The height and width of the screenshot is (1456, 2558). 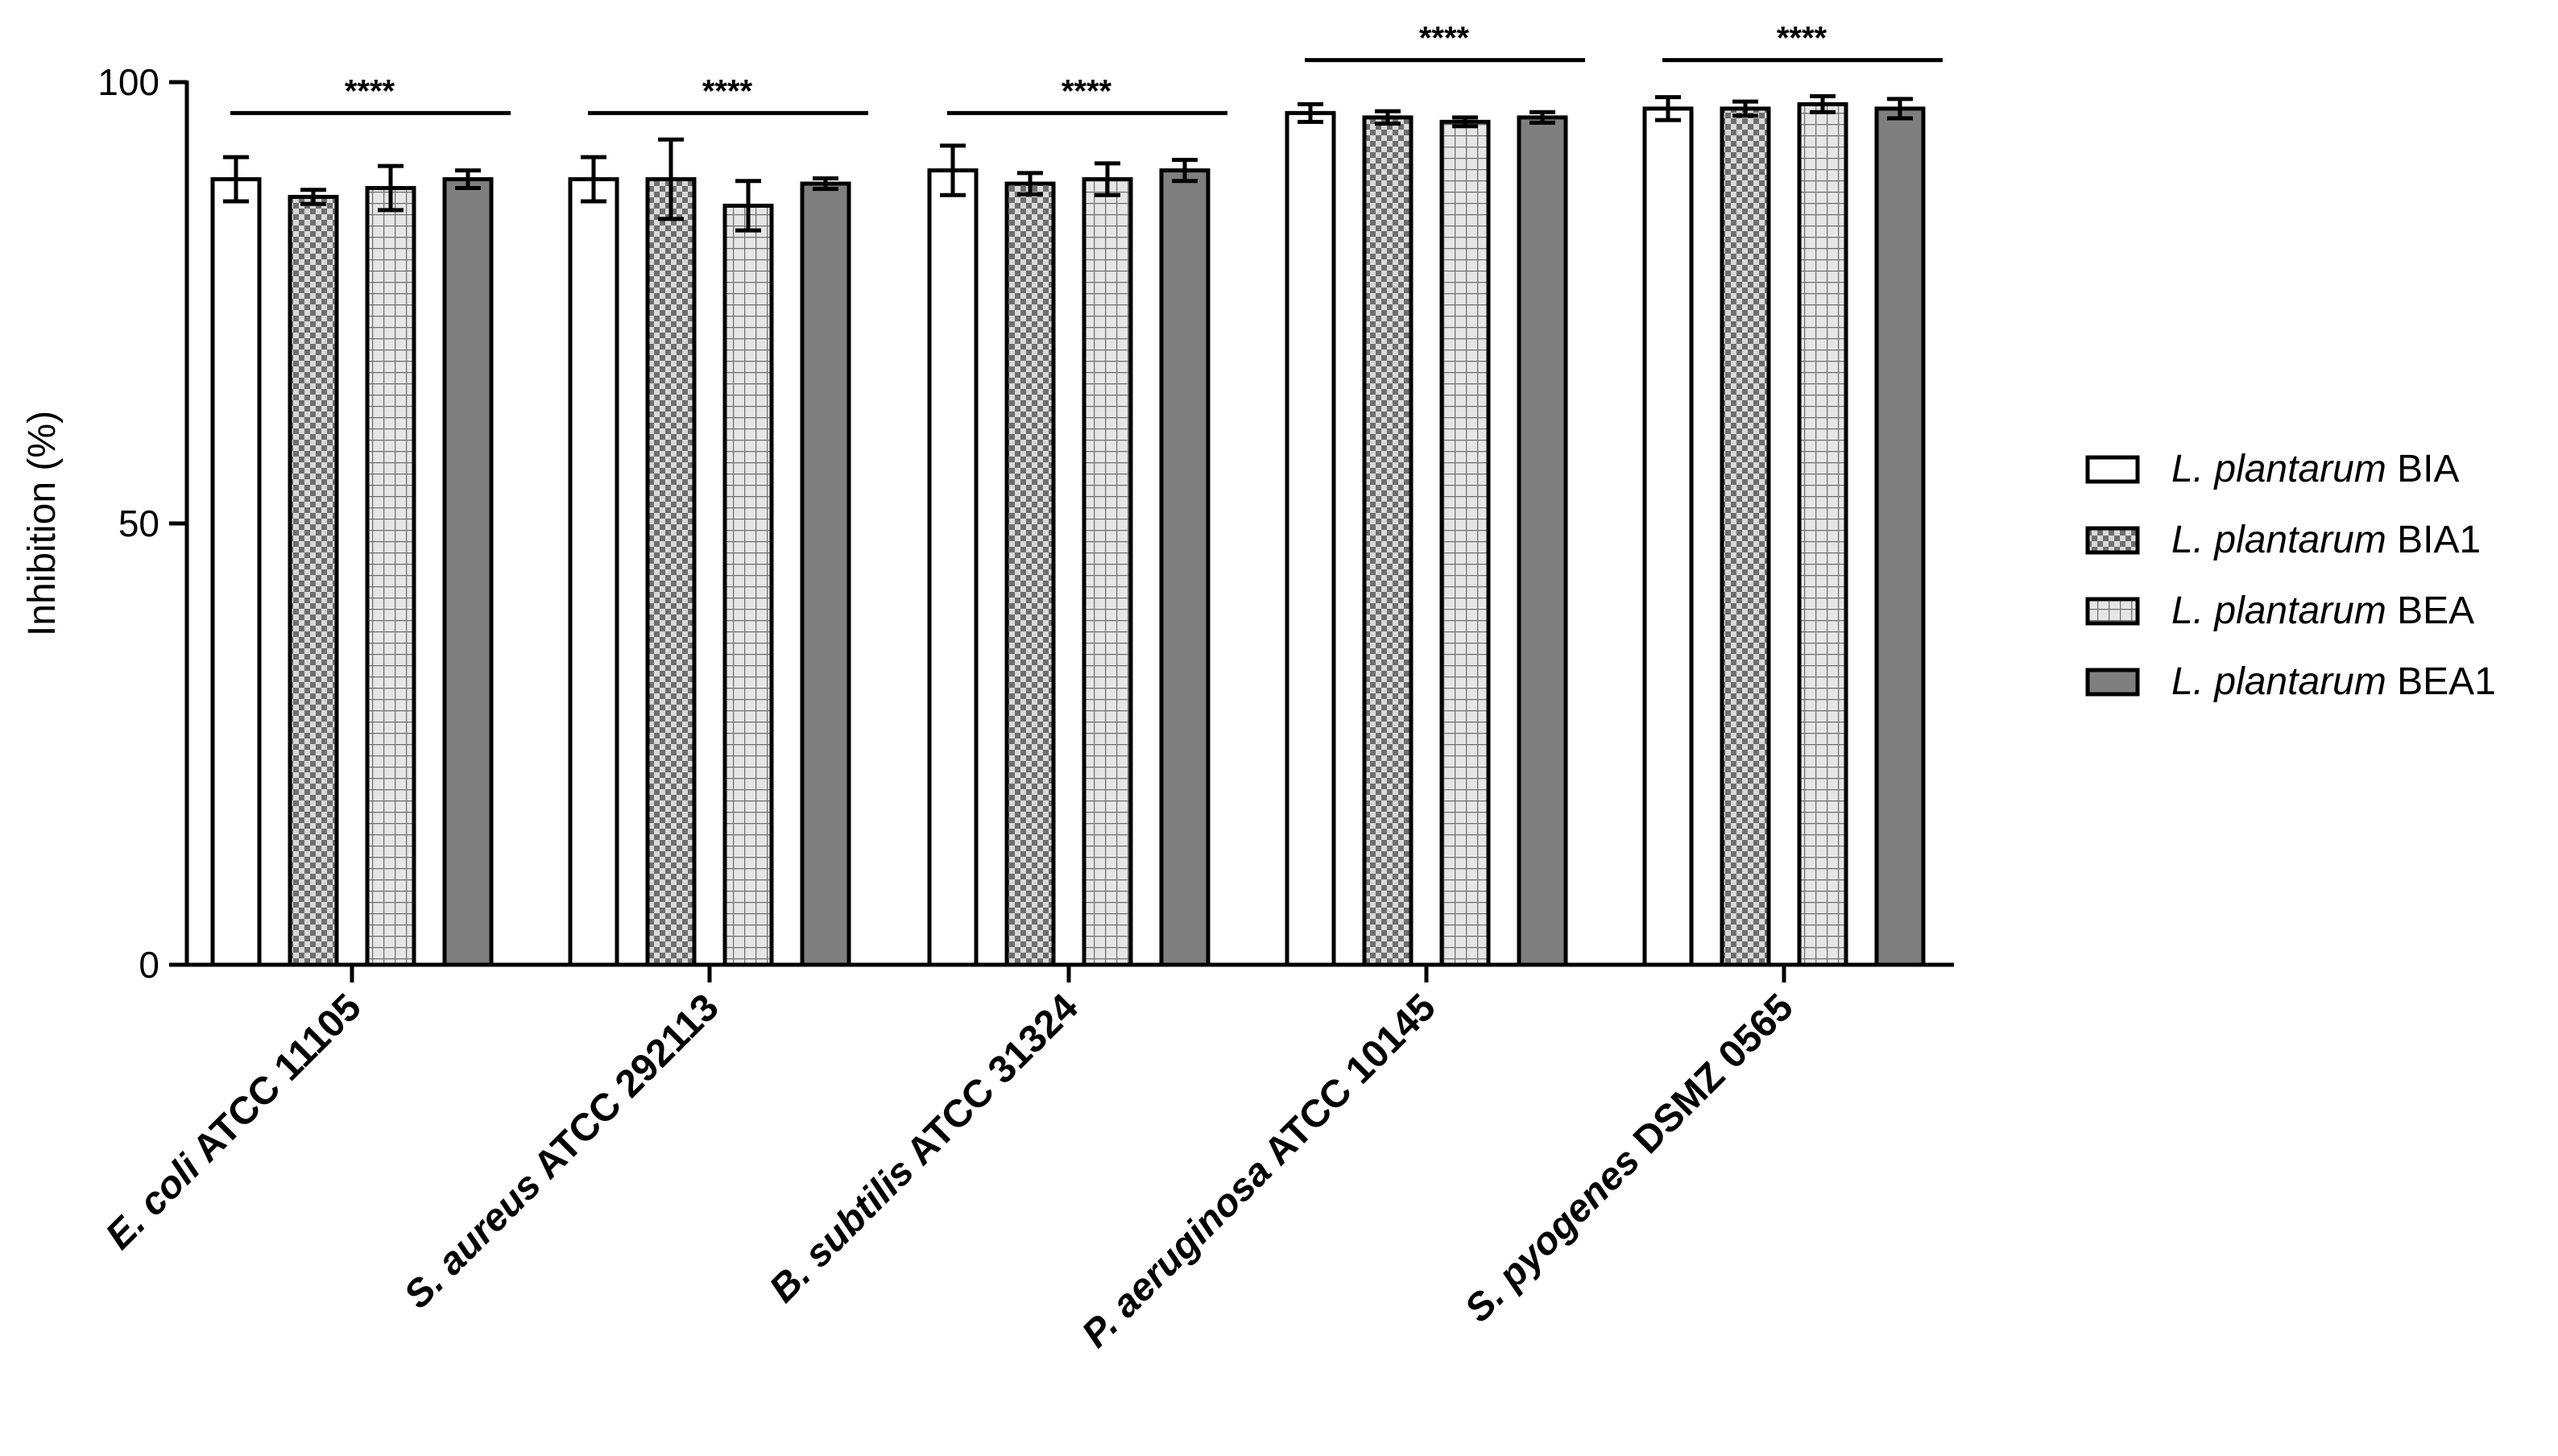 What do you see at coordinates (561, 1152) in the screenshot?
I see `x-tick-label: S. aureus ATCC 292113` at bounding box center [561, 1152].